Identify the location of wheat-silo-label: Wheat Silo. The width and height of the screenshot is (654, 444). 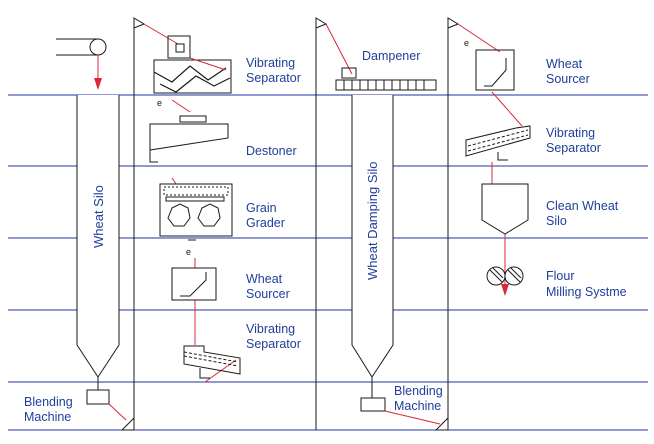
(98, 216).